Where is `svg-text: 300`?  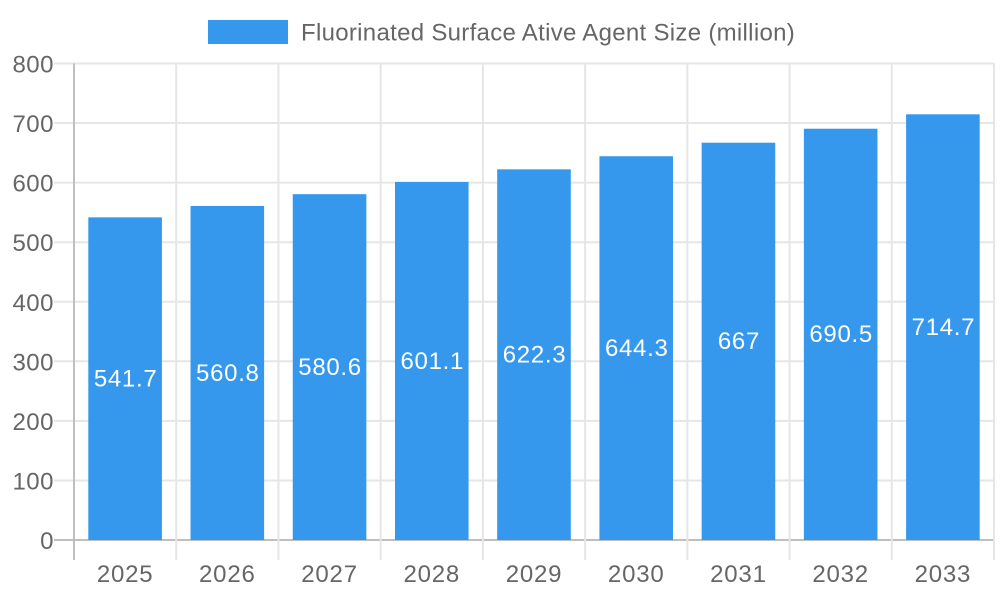 svg-text: 300 is located at coordinates (33, 362).